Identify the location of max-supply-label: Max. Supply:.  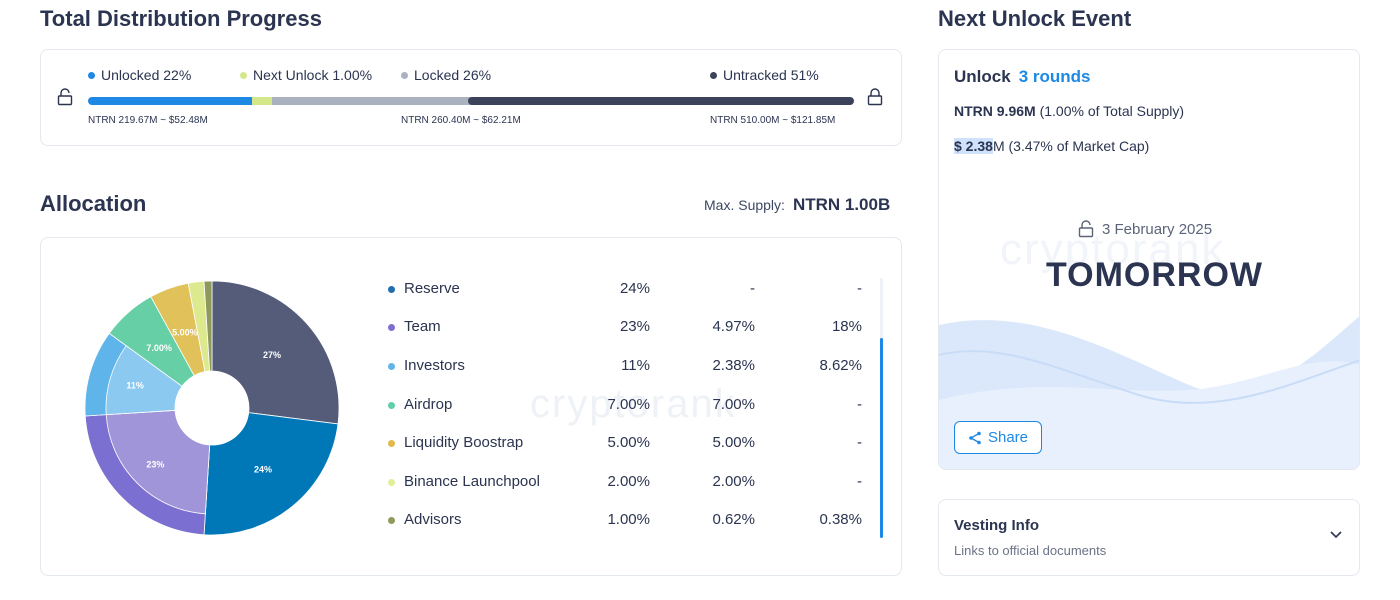
(744, 205).